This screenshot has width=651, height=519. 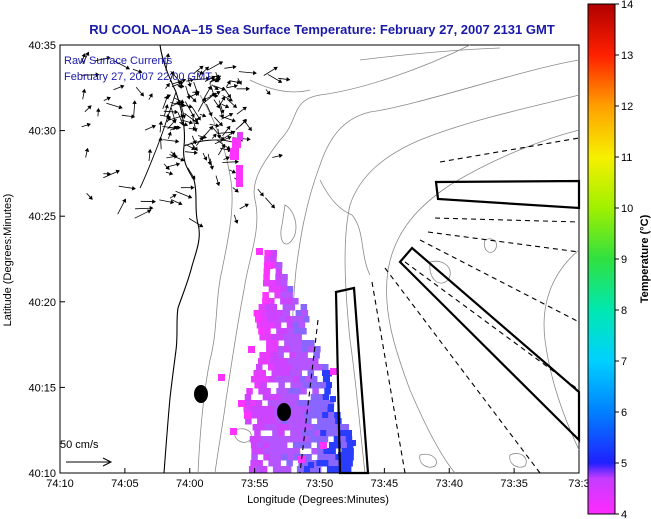 What do you see at coordinates (201, 394) in the screenshot?
I see `station-marker` at bounding box center [201, 394].